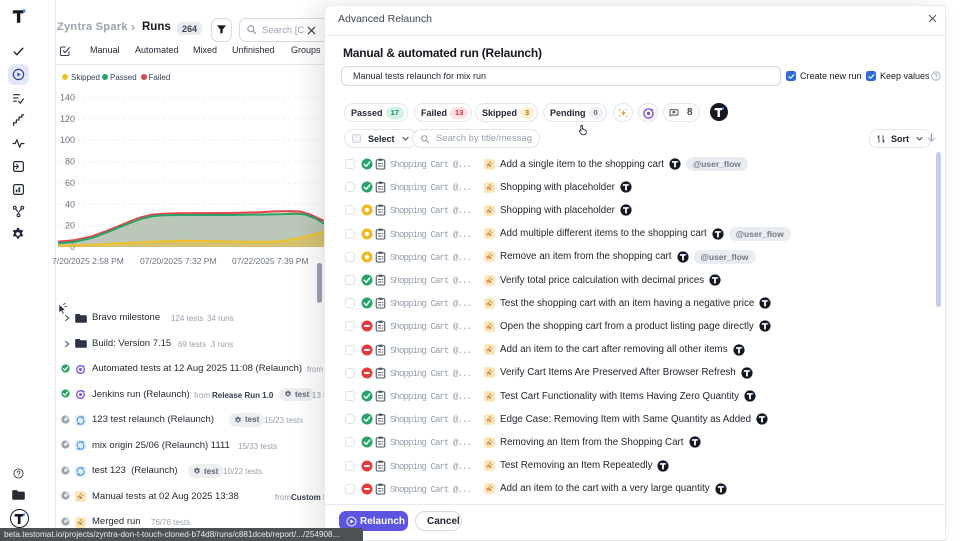 The height and width of the screenshot is (541, 960). Describe the element at coordinates (67, 119) in the screenshot. I see `svg-text: 120` at that location.